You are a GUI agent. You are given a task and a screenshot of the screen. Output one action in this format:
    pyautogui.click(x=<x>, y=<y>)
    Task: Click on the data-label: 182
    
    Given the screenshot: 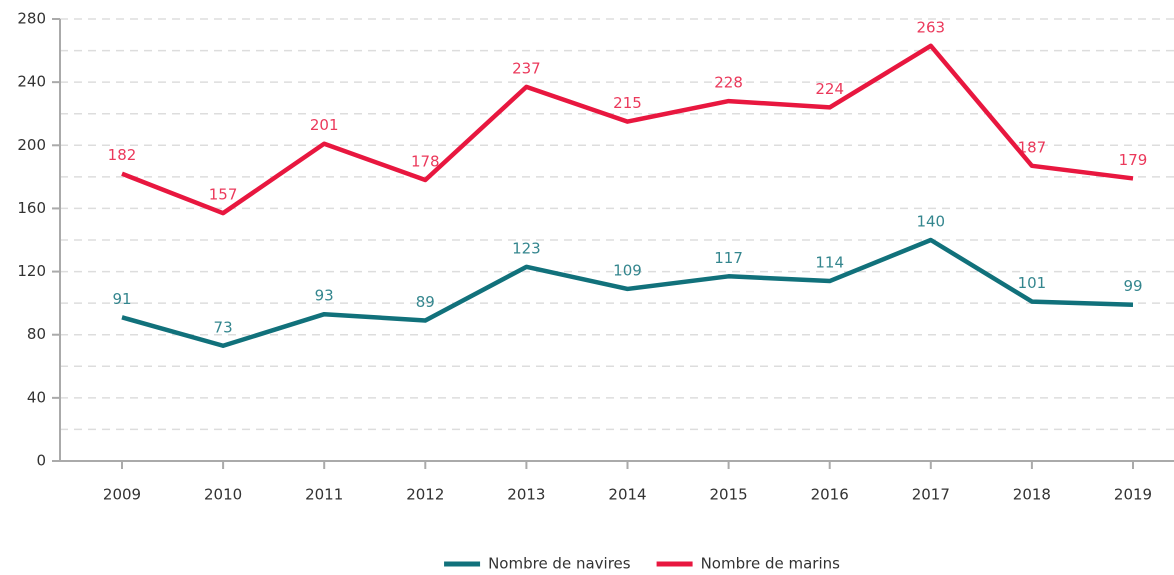 What is the action you would take?
    pyautogui.click(x=122, y=155)
    